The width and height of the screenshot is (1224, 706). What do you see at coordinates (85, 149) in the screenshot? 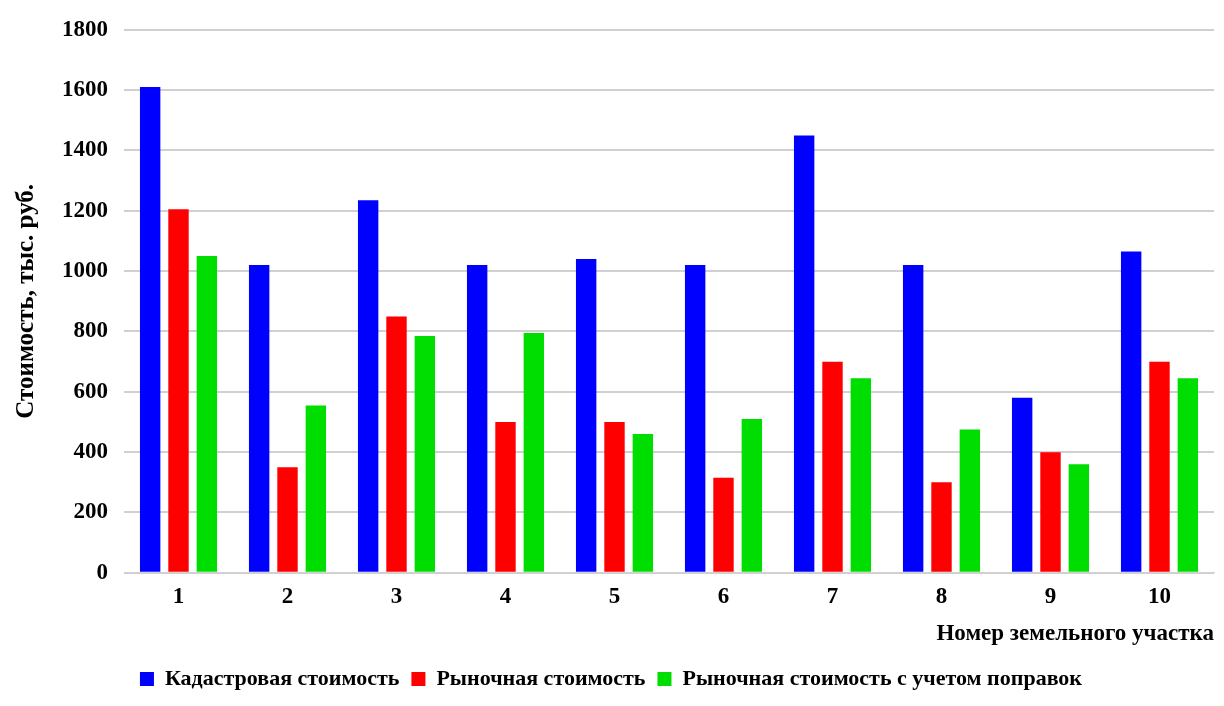
I see `y-tick-label: 1400` at bounding box center [85, 149].